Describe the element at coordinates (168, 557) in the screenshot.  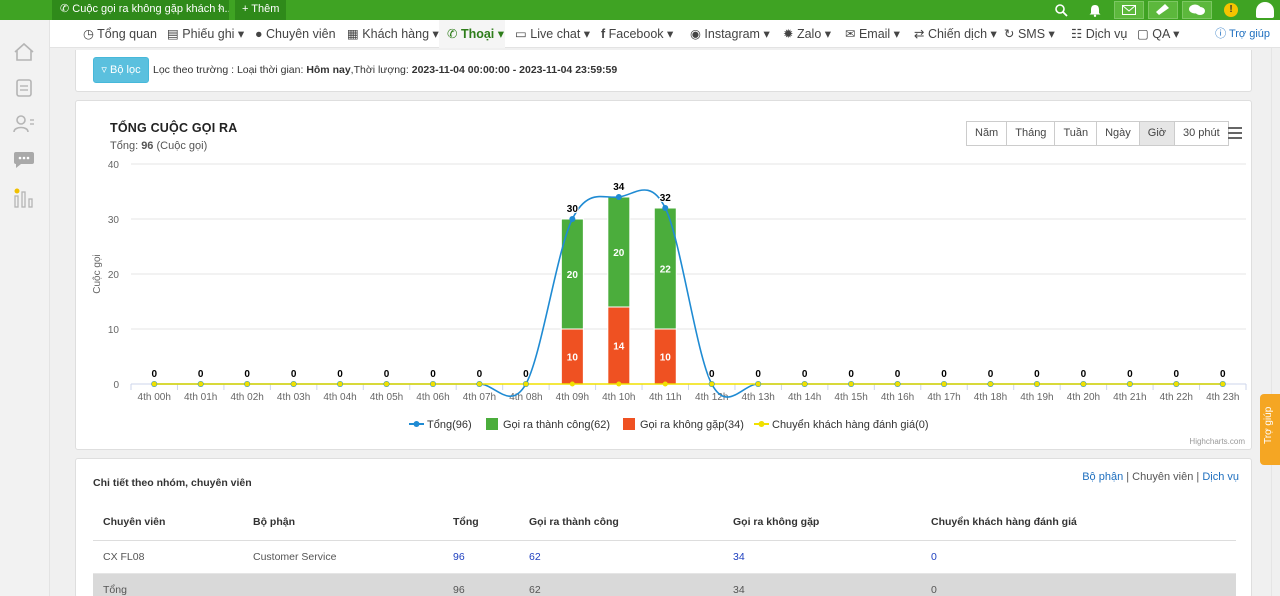
I see `cell-agent: CX FL08` at that location.